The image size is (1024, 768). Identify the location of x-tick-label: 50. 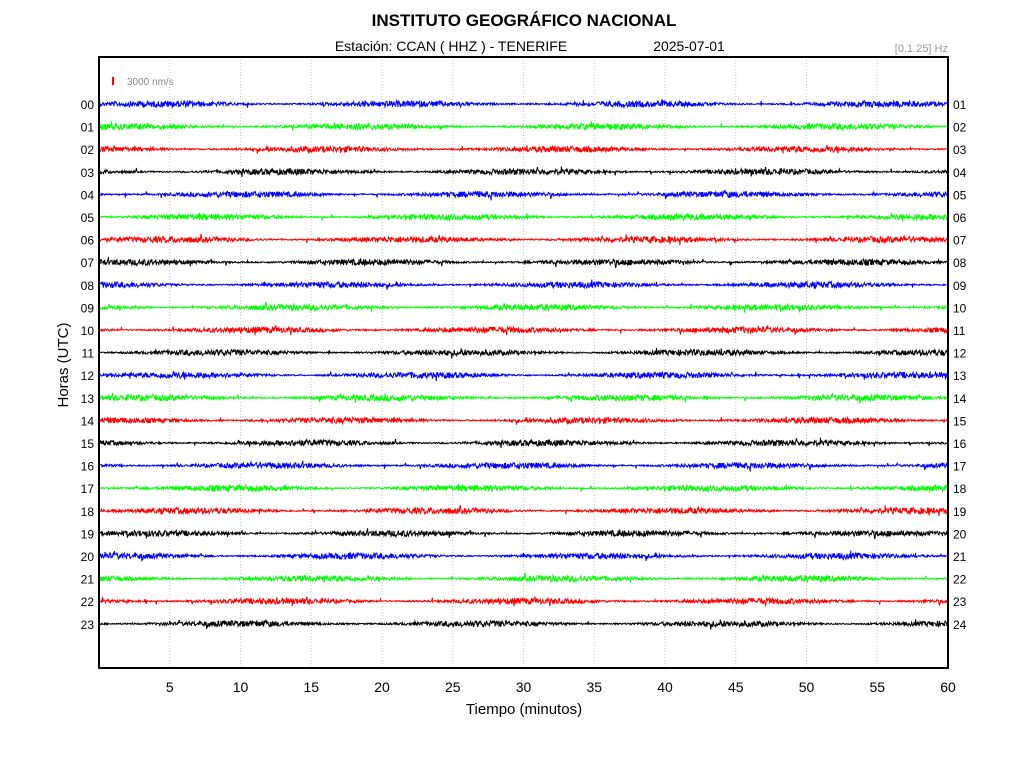
(807, 687).